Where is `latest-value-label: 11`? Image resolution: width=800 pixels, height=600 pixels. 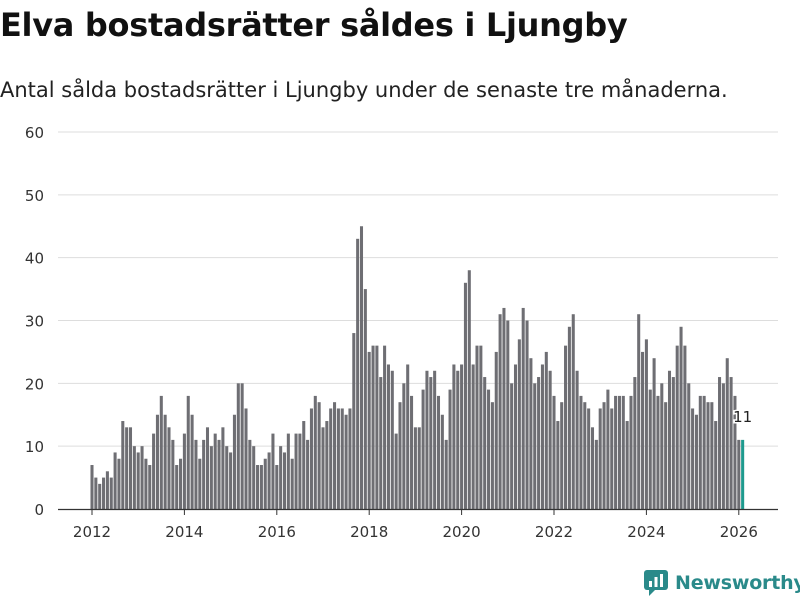 latest-value-label: 11 is located at coordinates (742, 417).